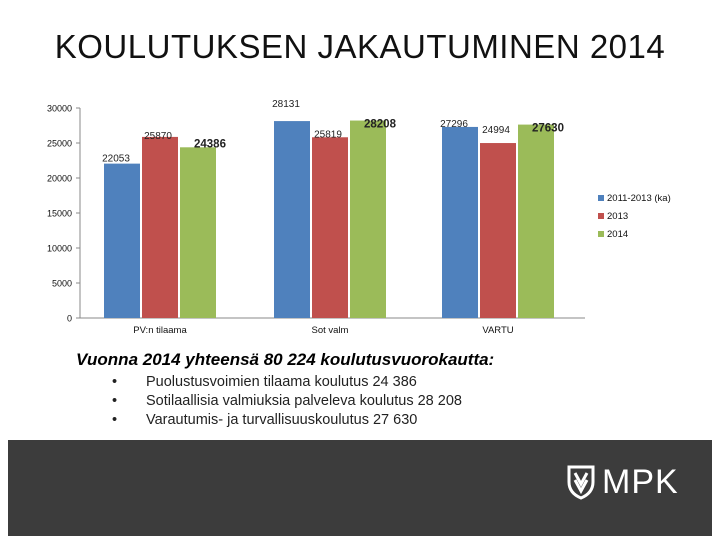 The height and width of the screenshot is (540, 720). I want to click on x-tick-label: PV:n tilaama, so click(160, 330).